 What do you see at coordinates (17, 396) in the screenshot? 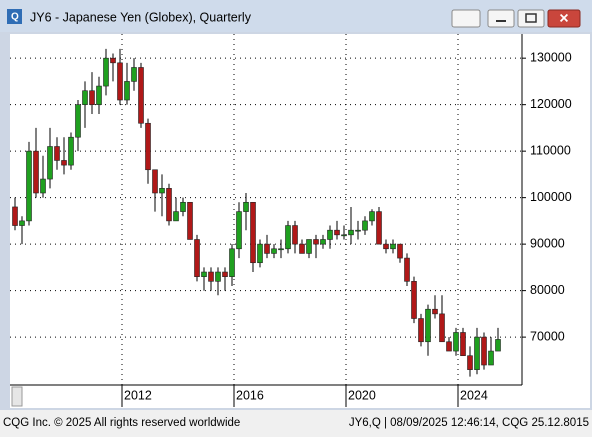
I see `scroll-handle` at bounding box center [17, 396].